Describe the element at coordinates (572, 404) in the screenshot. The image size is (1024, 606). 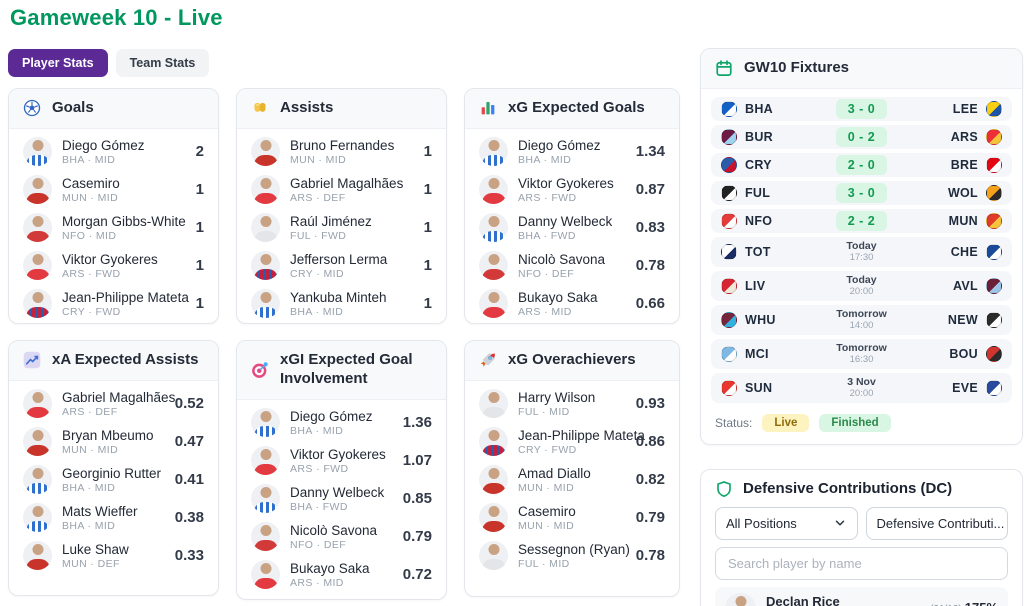
I see `player-row: Harry Wilson FUL · MID 0.93` at that location.